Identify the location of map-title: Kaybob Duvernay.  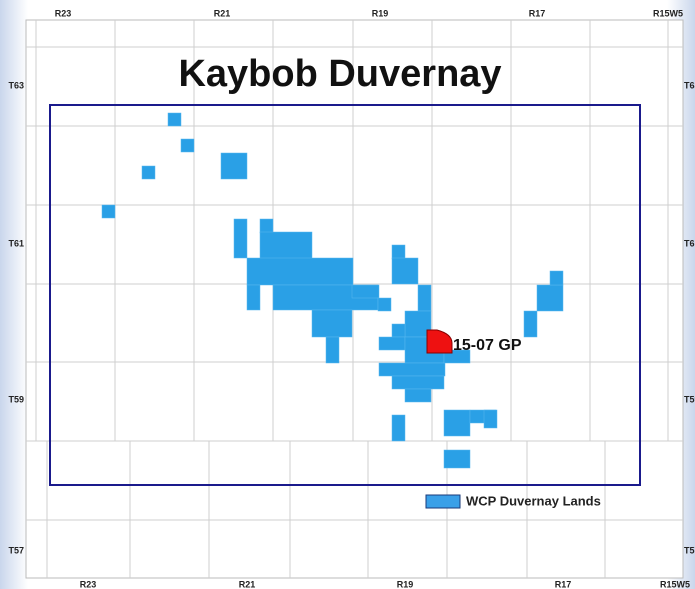
(339, 74).